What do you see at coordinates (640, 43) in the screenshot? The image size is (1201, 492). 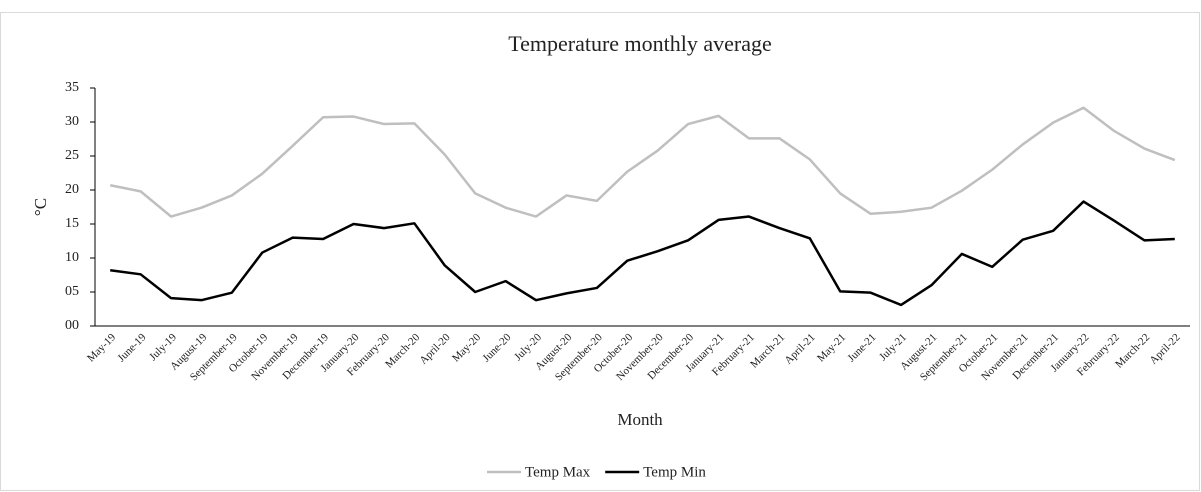 I see `chart-title: Temperature monthly average` at bounding box center [640, 43].